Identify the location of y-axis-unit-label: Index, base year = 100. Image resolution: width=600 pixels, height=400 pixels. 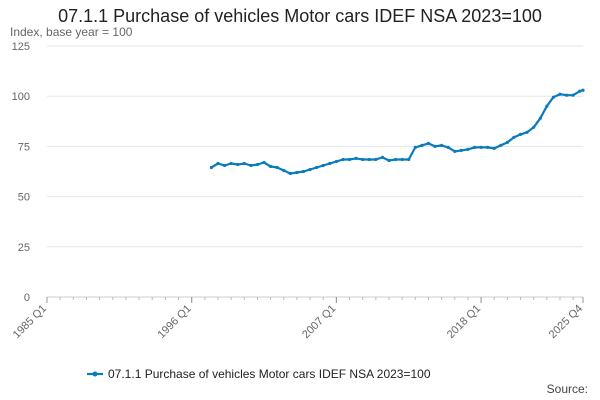
(71, 32).